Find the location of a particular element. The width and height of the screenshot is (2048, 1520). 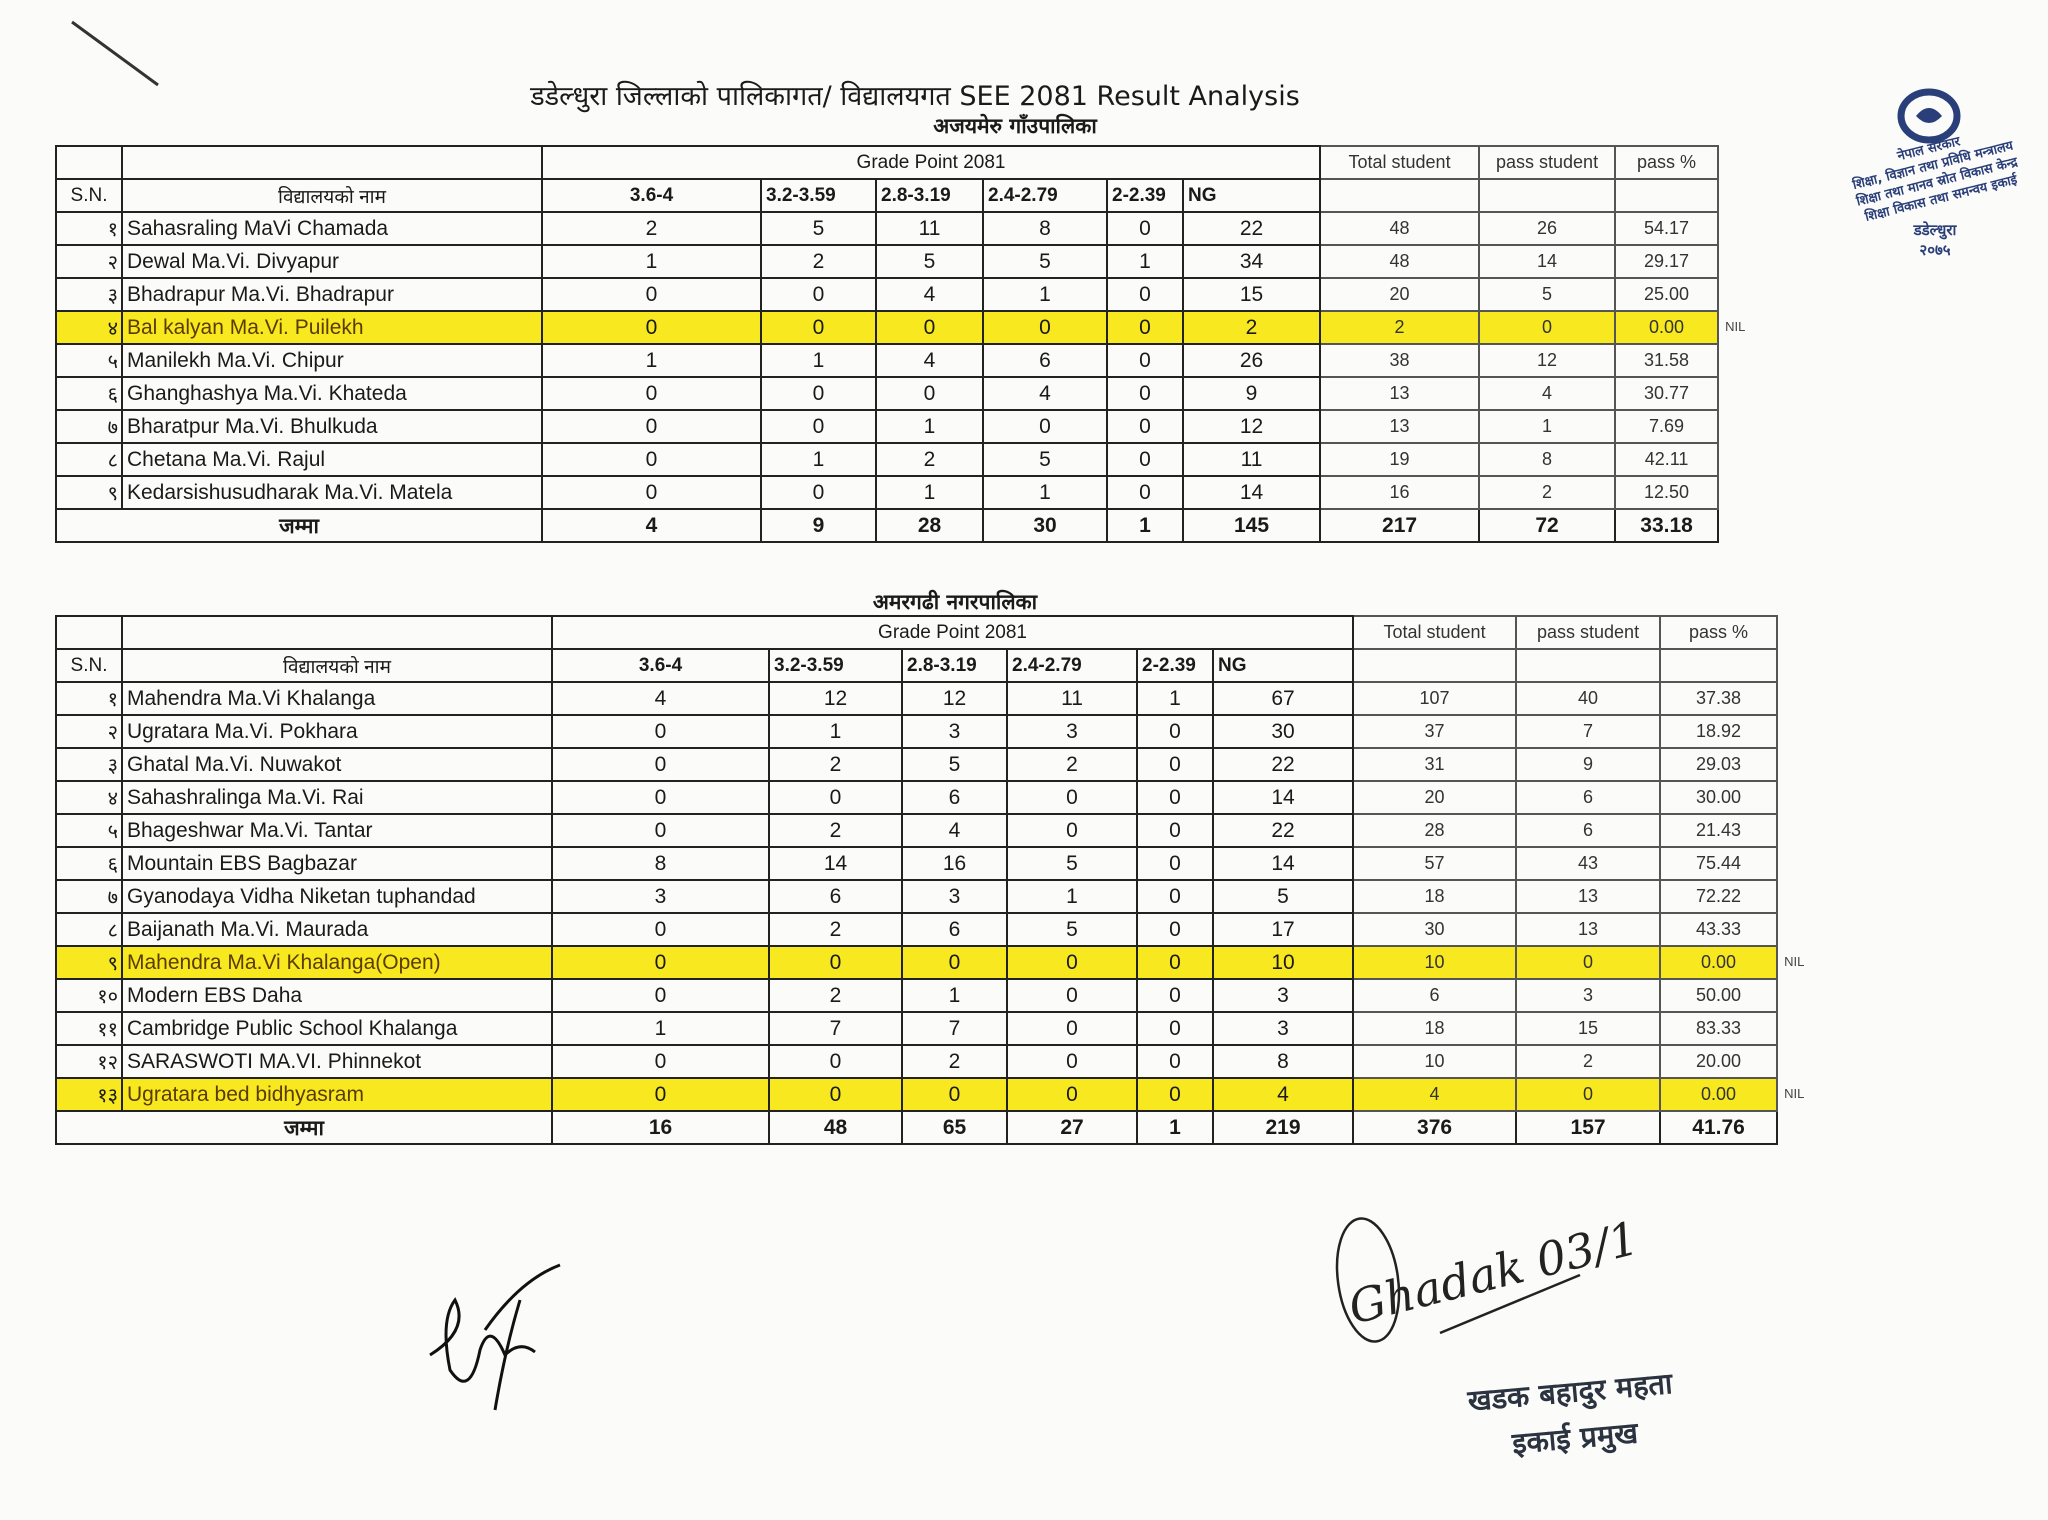

total-value: 157 is located at coordinates (1588, 1127).